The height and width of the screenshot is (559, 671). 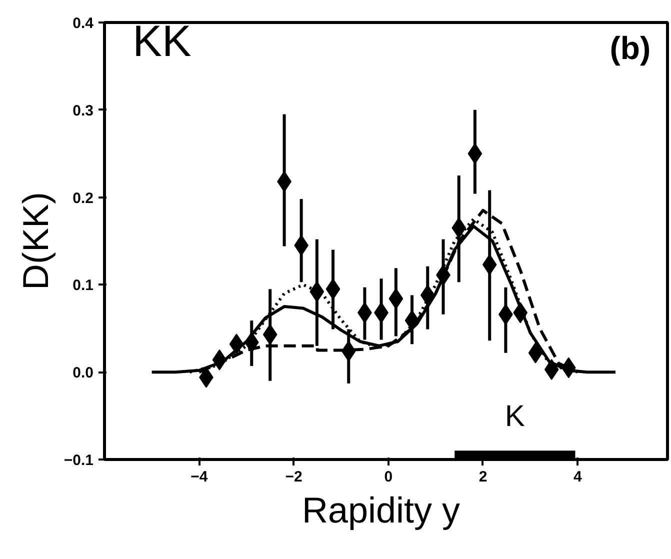 I want to click on x-axis-title: Rapidity y, so click(x=381, y=510).